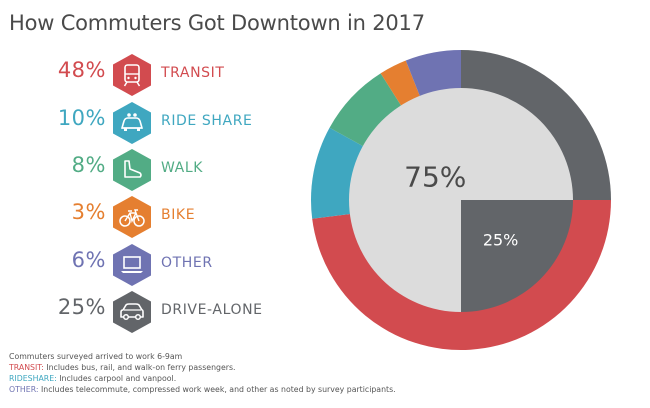 The height and width of the screenshot is (408, 650). Describe the element at coordinates (217, 23) in the screenshot. I see `chart-title: How Commuters Got Downtown in 2017` at that location.